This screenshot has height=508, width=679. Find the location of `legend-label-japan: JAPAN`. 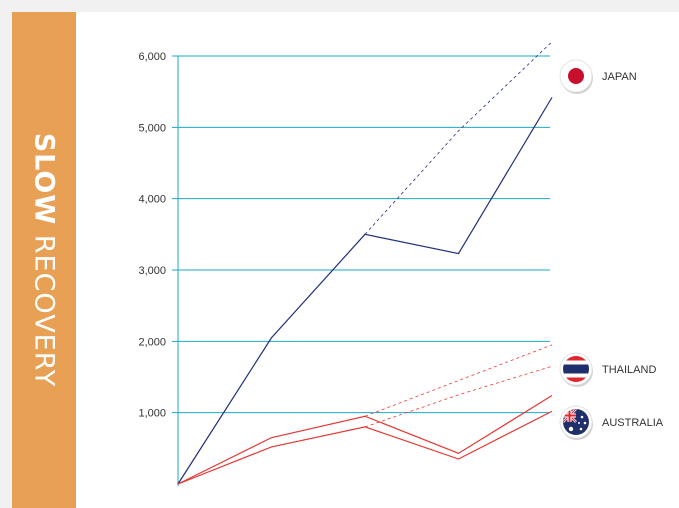

legend-label-japan: JAPAN is located at coordinates (619, 77).